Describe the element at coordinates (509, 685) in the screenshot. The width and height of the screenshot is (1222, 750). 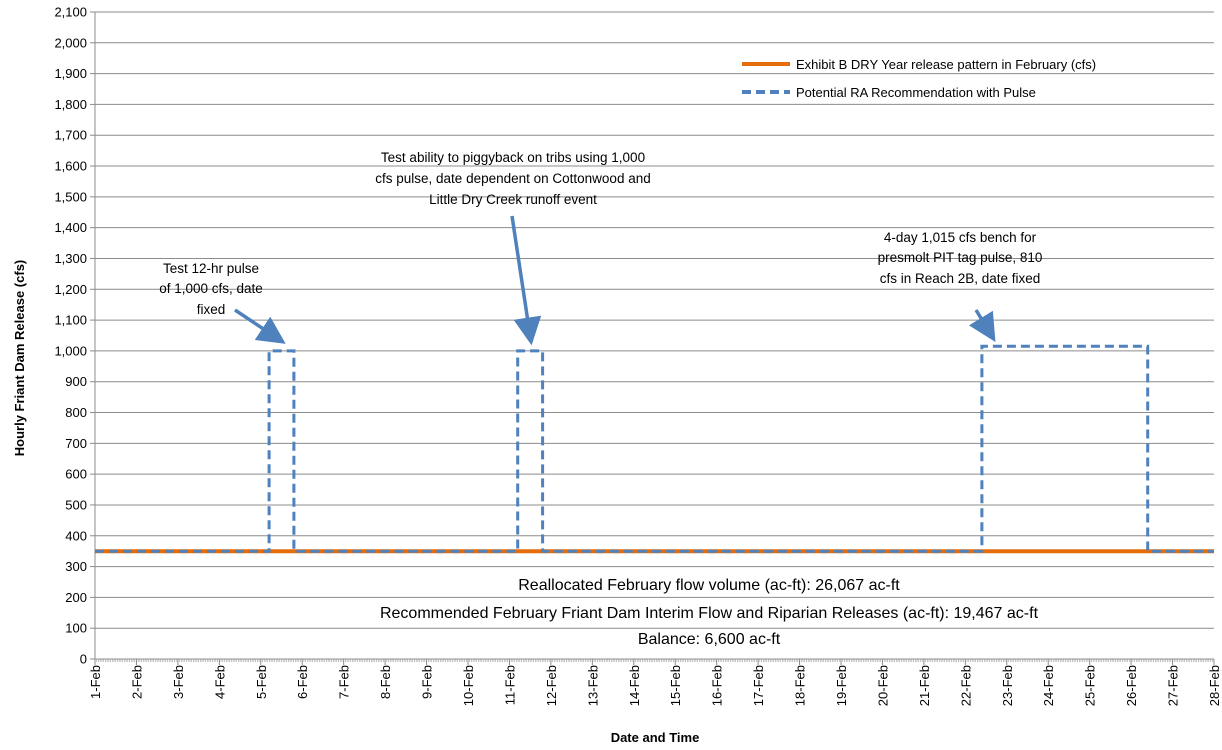
I see `x-tick-label: 11-Feb` at that location.